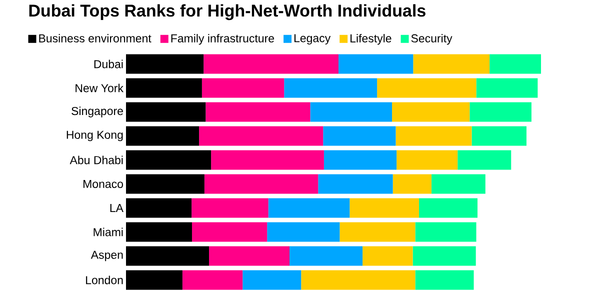 The width and height of the screenshot is (599, 290). I want to click on legend-label: Lifestyle, so click(371, 39).